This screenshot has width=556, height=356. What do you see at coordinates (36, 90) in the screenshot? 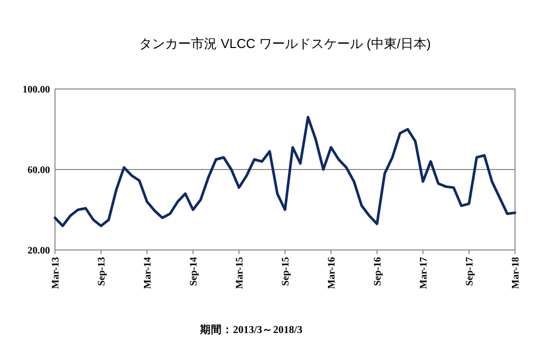
I see `y-tick-label: 100.00` at bounding box center [36, 90].